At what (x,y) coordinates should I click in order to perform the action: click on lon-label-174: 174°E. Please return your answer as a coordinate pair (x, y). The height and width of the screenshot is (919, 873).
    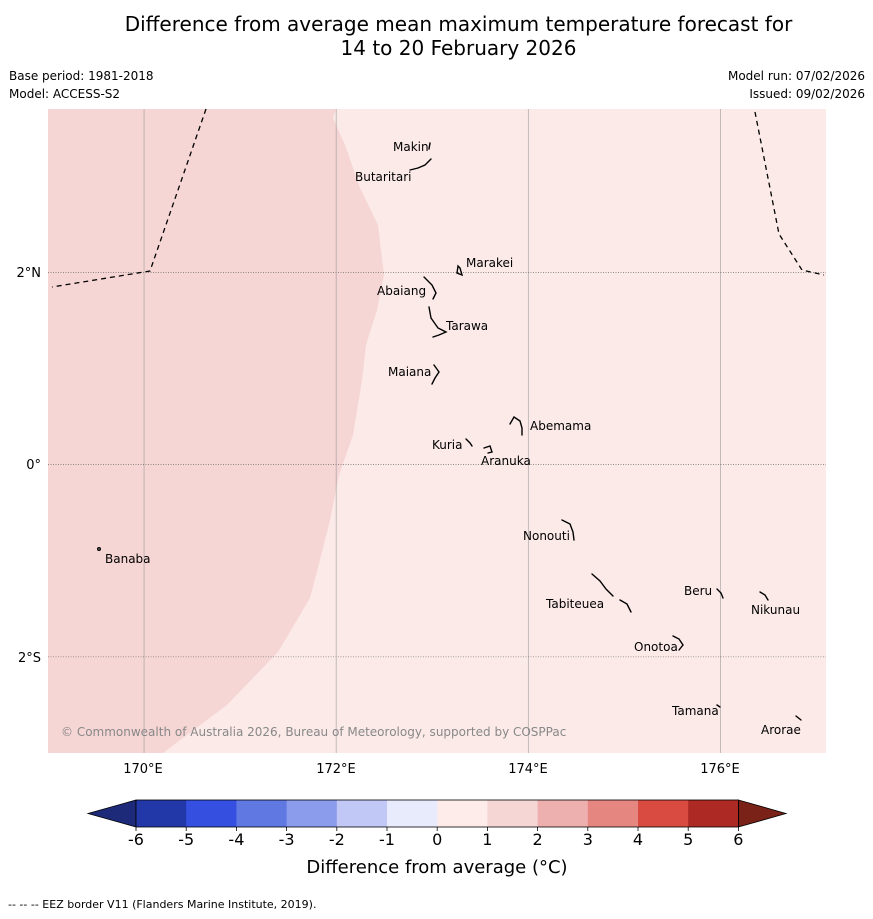
    Looking at the image, I should click on (528, 769).